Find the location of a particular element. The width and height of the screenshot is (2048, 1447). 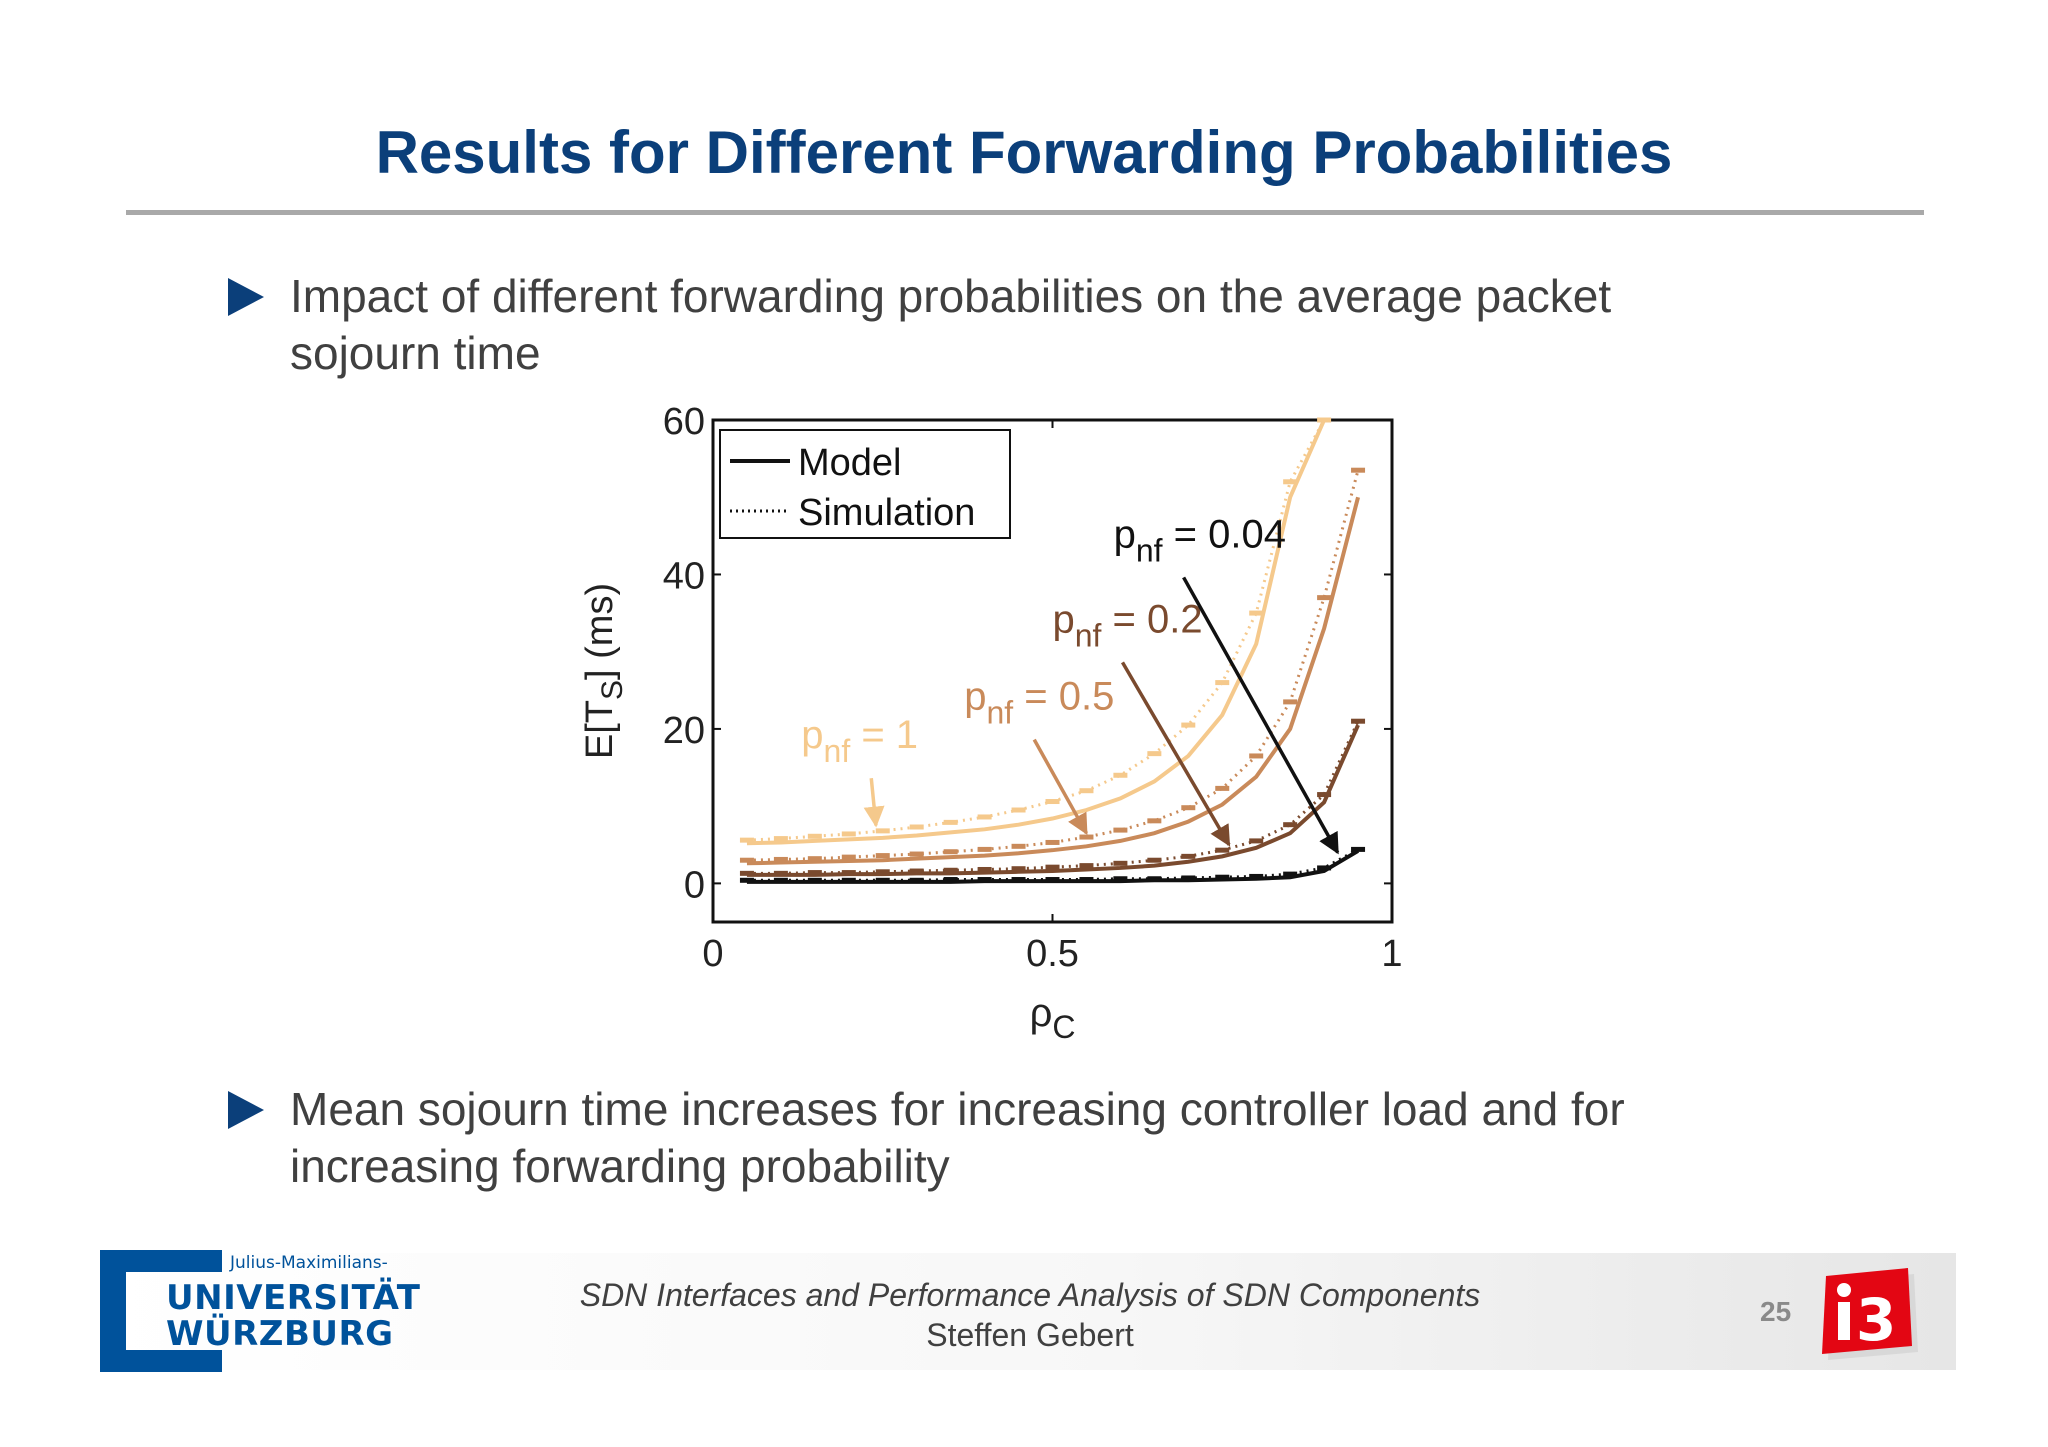

series-label-0: pnf = 1 is located at coordinates (859, 741).